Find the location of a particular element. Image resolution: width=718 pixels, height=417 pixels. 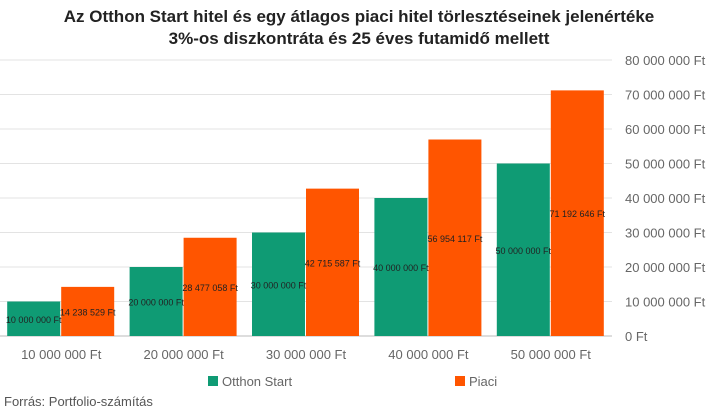

data-label: 71 192 646 Ft is located at coordinates (578, 214).